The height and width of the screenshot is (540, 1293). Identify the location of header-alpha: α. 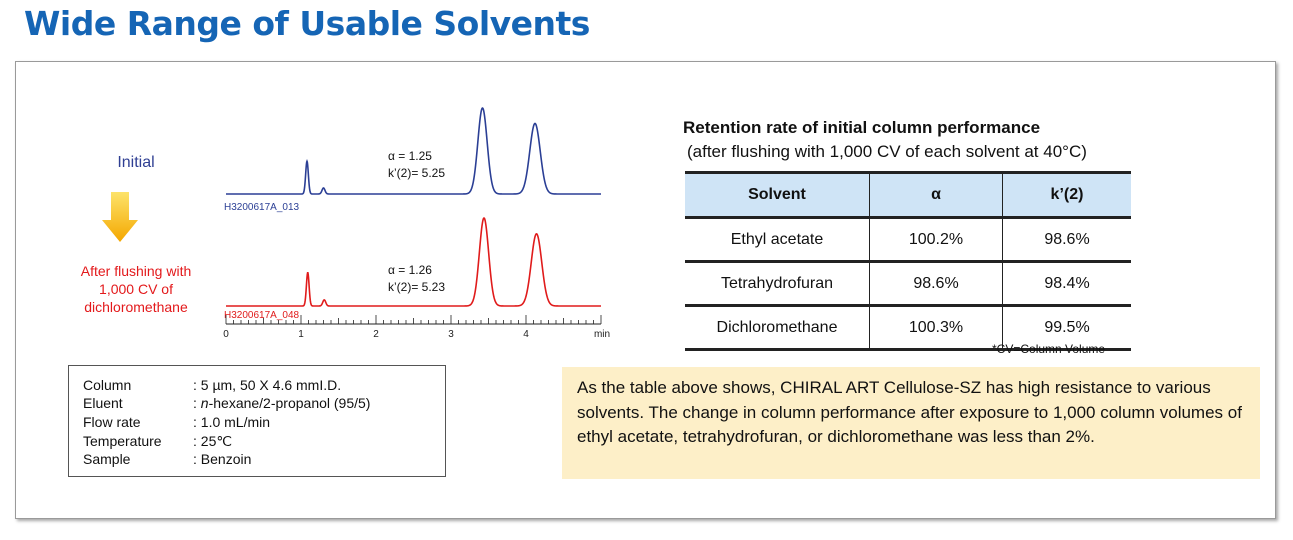
(936, 195).